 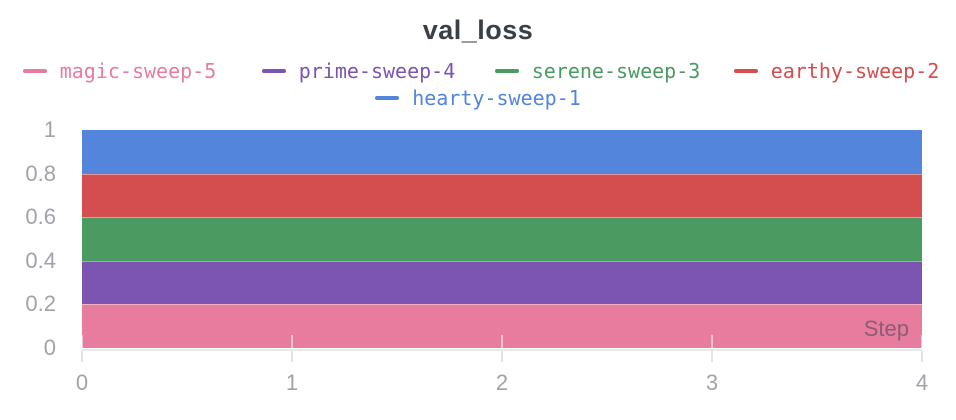 What do you see at coordinates (922, 382) in the screenshot?
I see `x-tick-label: 4` at bounding box center [922, 382].